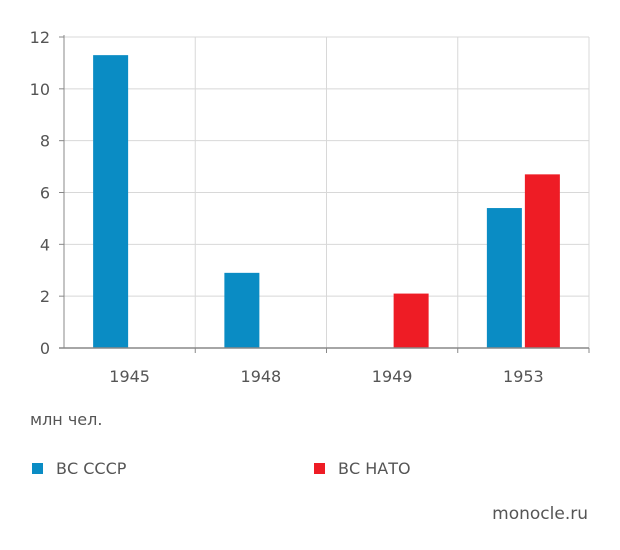 This screenshot has height=550, width=620. I want to click on y-tick-label: 8, so click(45, 141).